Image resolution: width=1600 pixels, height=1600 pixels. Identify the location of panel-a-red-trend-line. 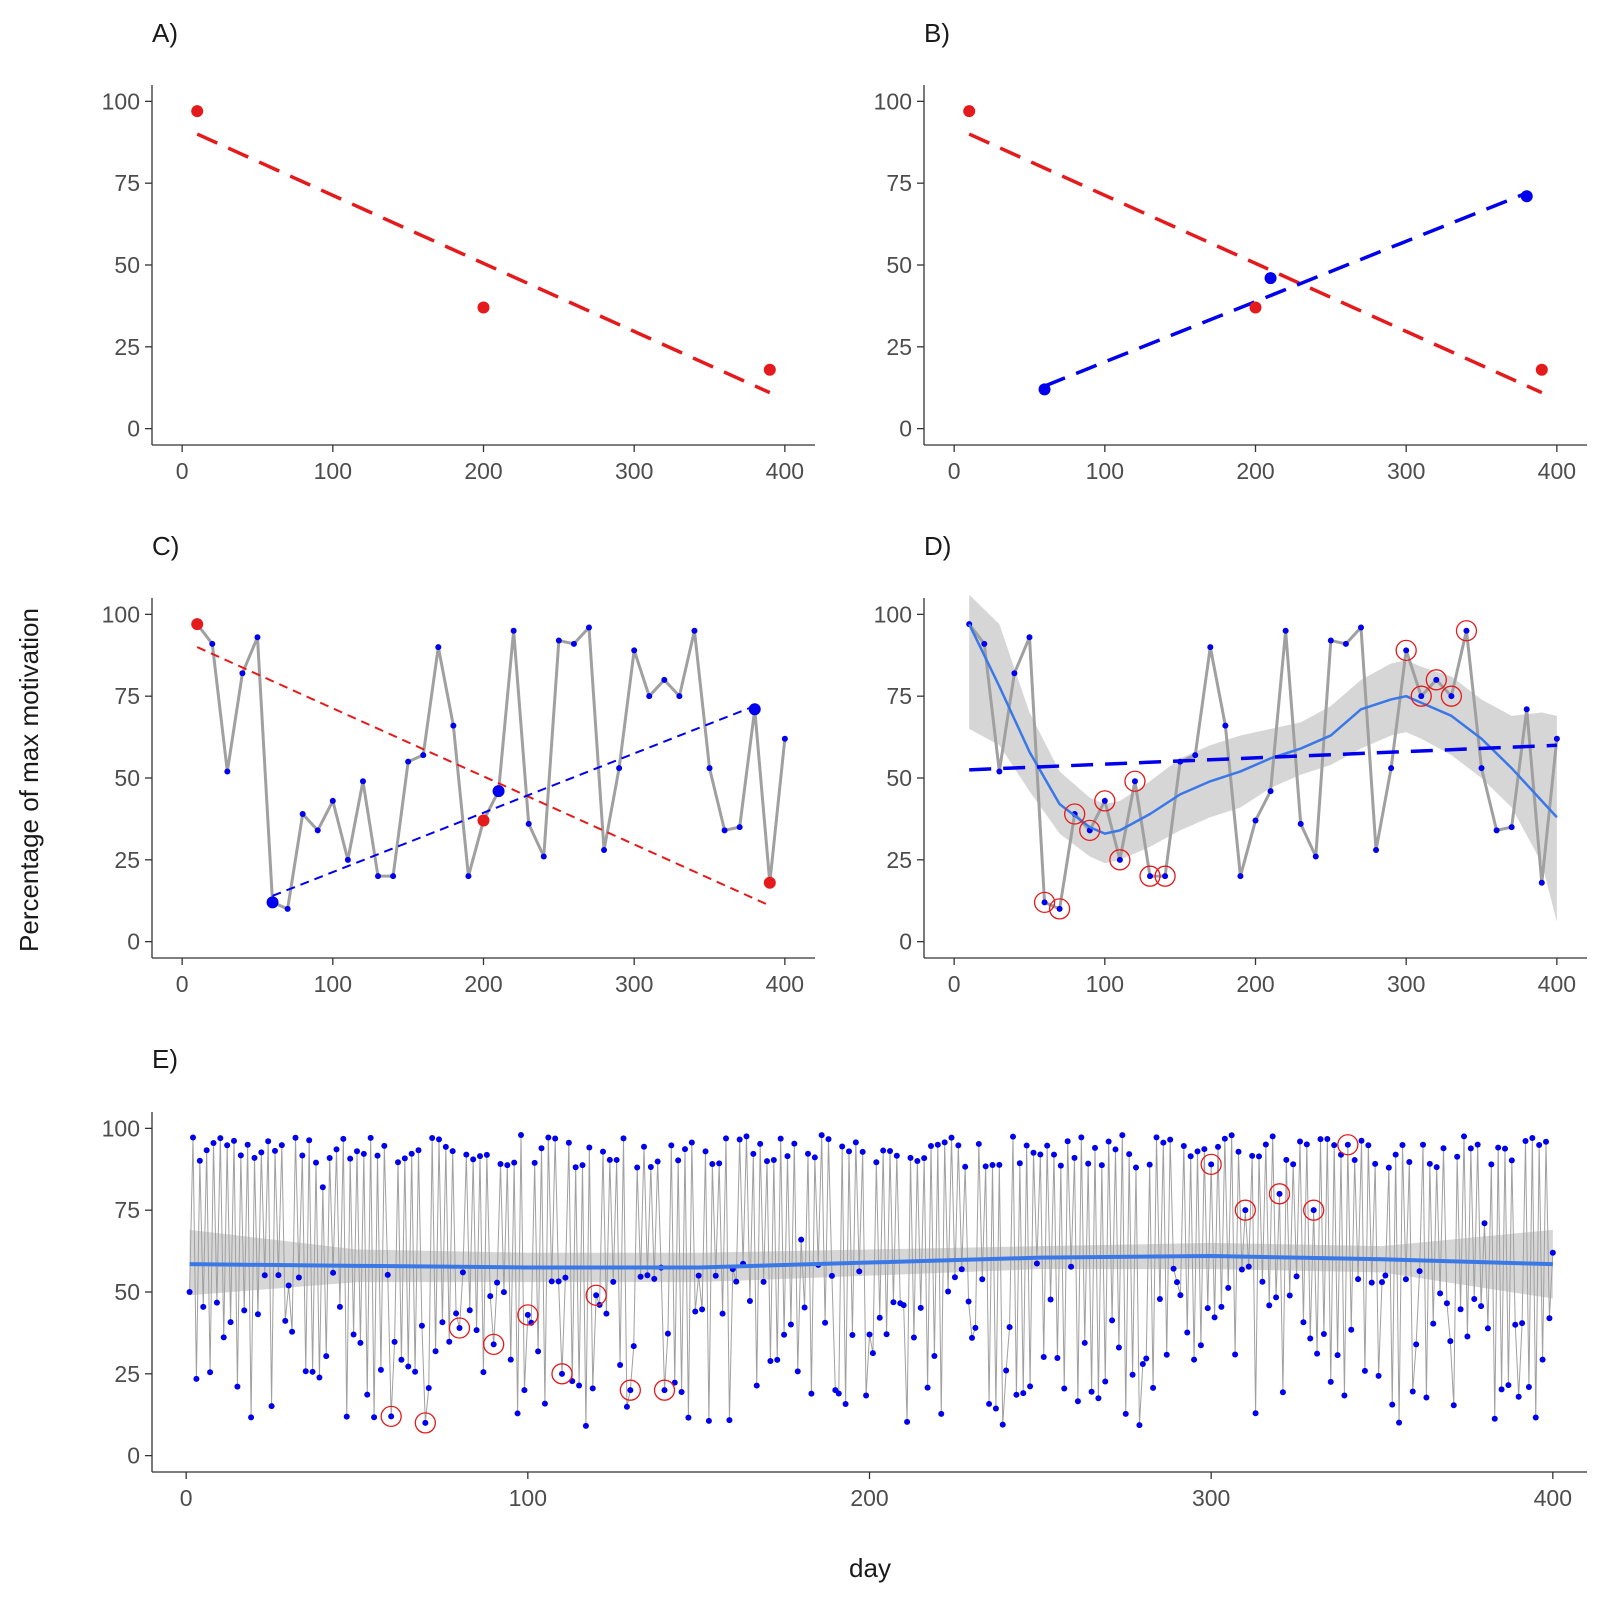
(483, 263).